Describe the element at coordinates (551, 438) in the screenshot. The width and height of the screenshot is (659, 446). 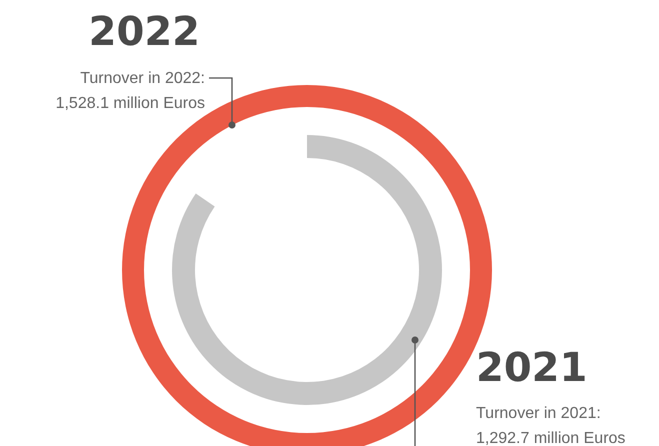
I see `data-label: 1,292.7 million Euros` at that location.